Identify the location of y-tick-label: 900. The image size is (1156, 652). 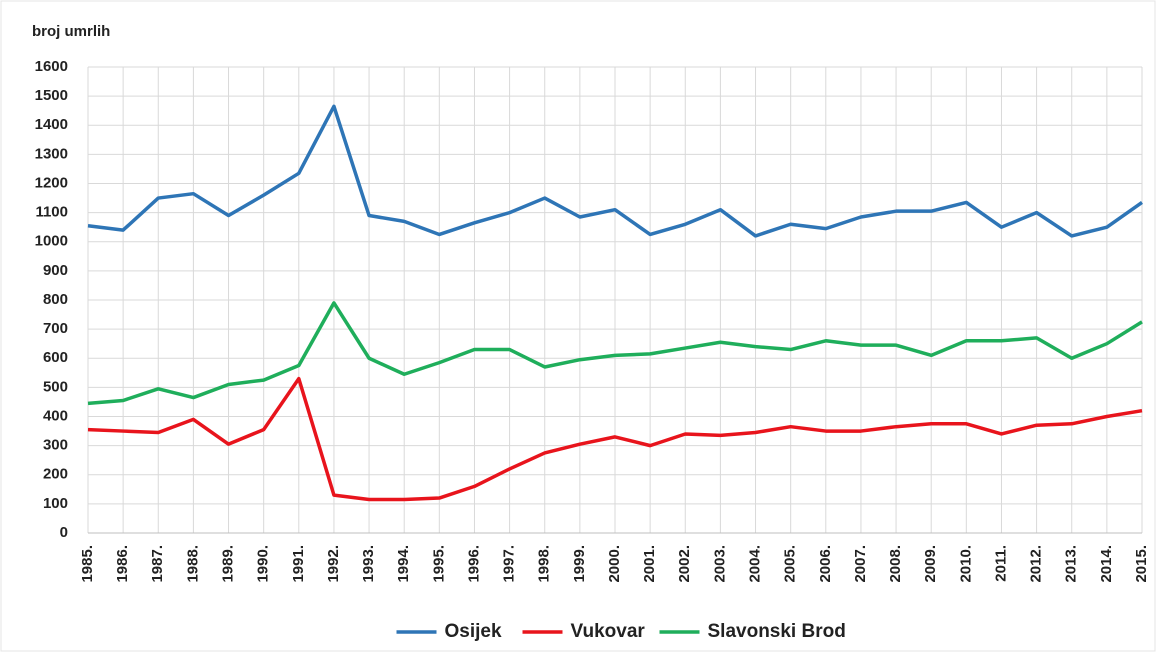
(55, 270).